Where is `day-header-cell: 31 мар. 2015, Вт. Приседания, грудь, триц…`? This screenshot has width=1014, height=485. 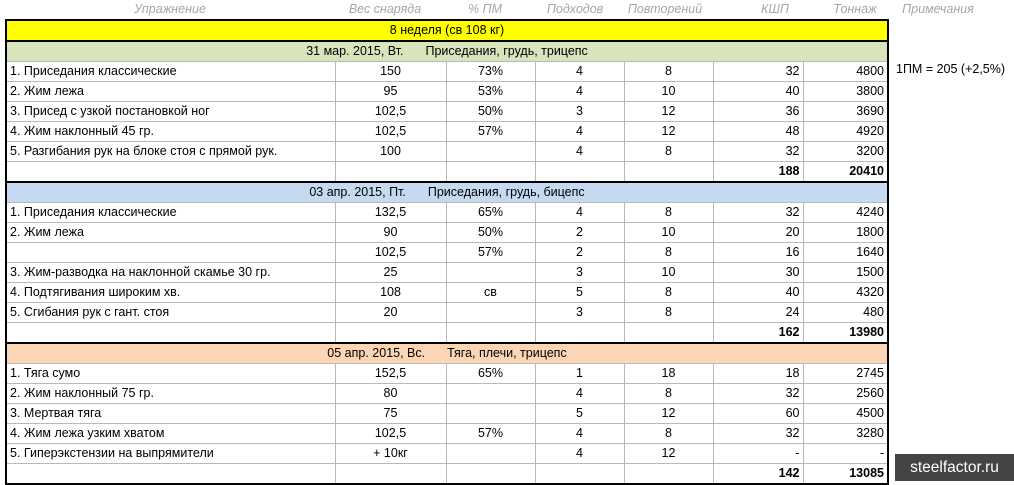 day-header-cell: 31 мар. 2015, Вт. Приседания, грудь, триц… is located at coordinates (447, 51).